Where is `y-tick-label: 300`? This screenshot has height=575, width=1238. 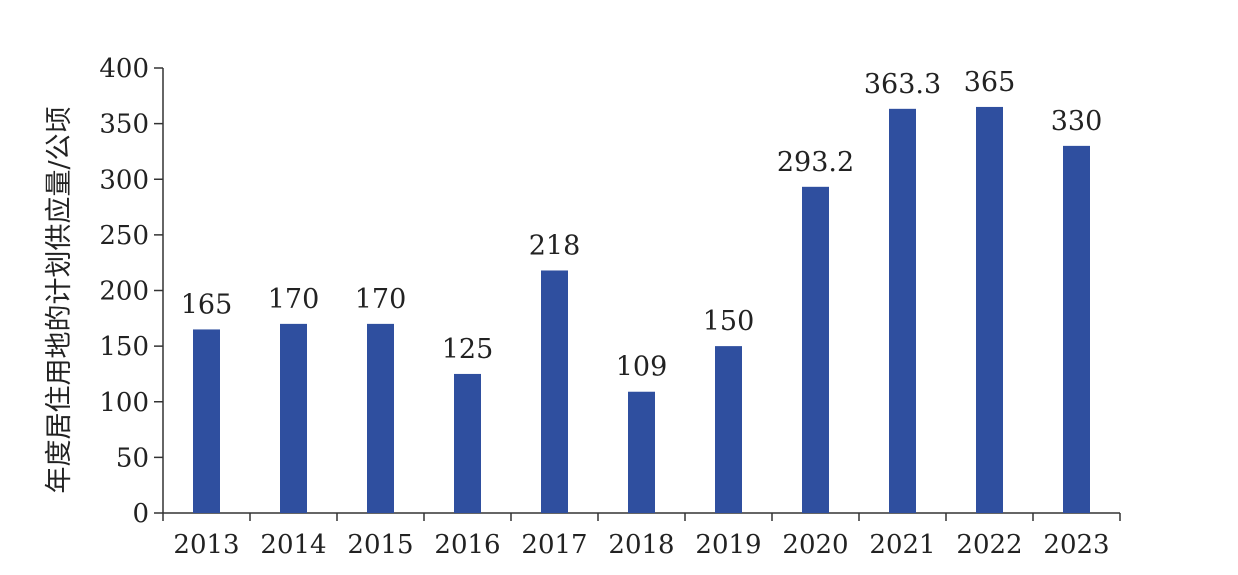 y-tick-label: 300 is located at coordinates (124, 180).